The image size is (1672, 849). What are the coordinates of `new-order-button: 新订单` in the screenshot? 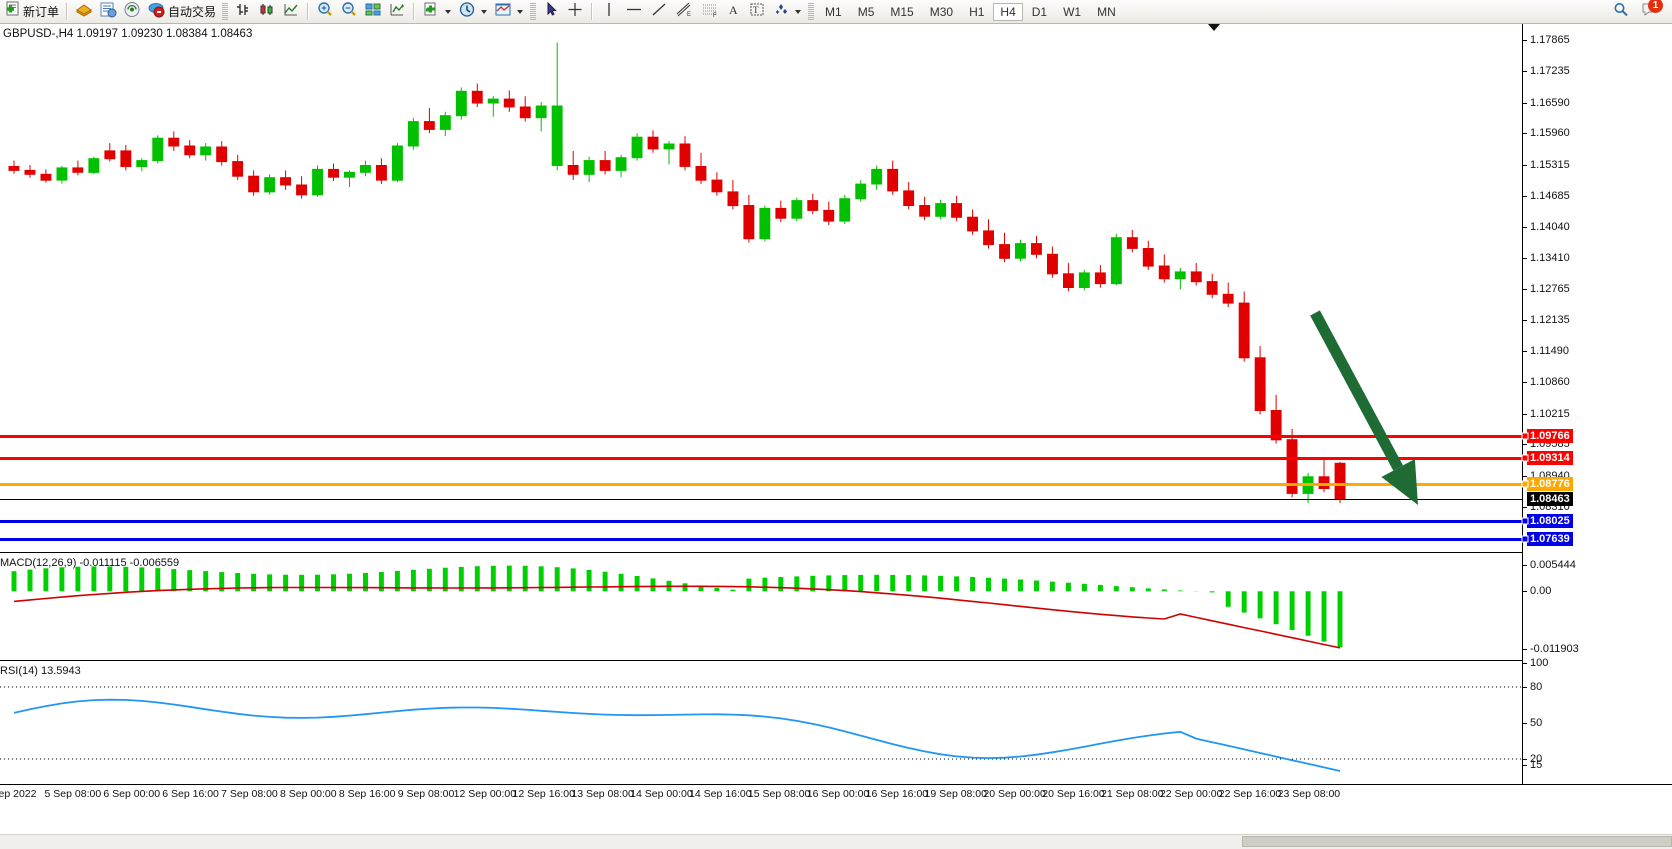 It's located at (31, 12).